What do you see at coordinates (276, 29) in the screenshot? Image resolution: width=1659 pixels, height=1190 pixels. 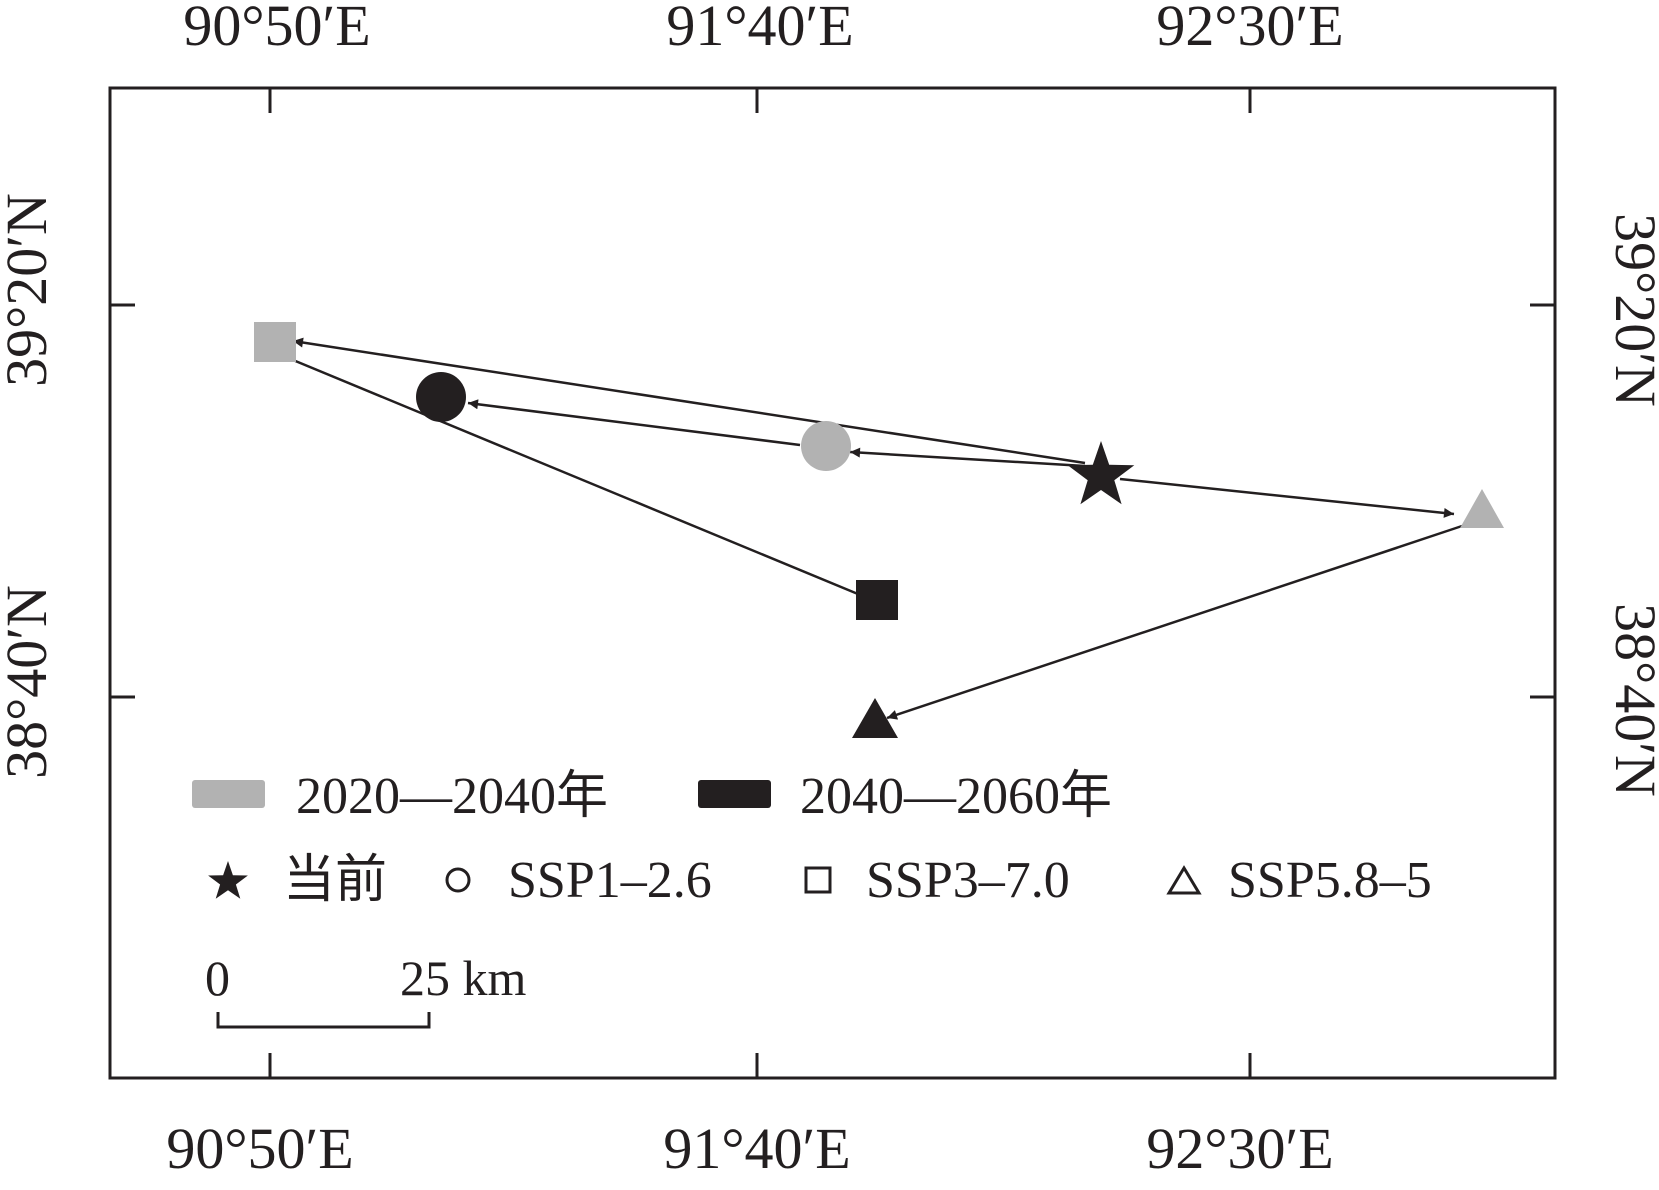 I see `lon-label-top-1: 90°50′E` at bounding box center [276, 29].